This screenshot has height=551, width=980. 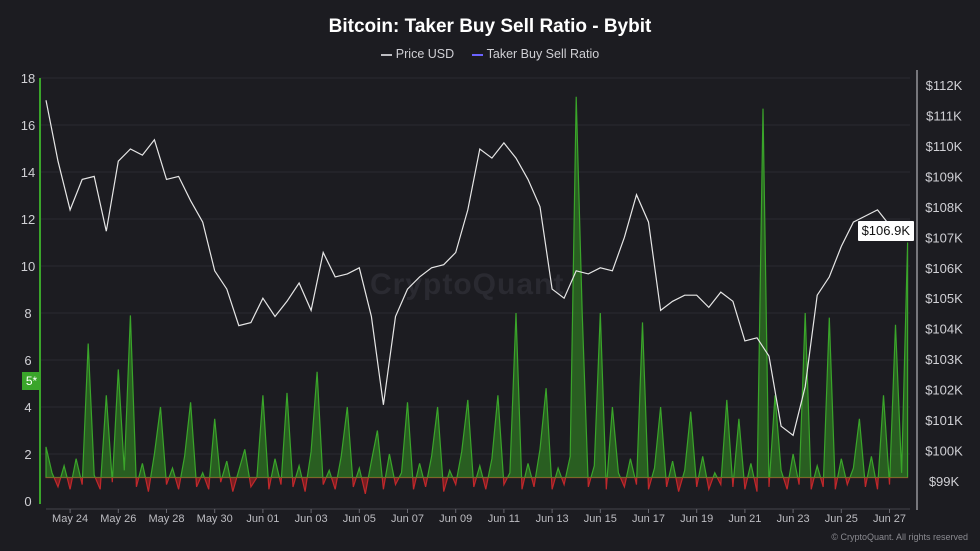 What do you see at coordinates (944, 146) in the screenshot?
I see `right-axis-tick: $110K` at bounding box center [944, 146].